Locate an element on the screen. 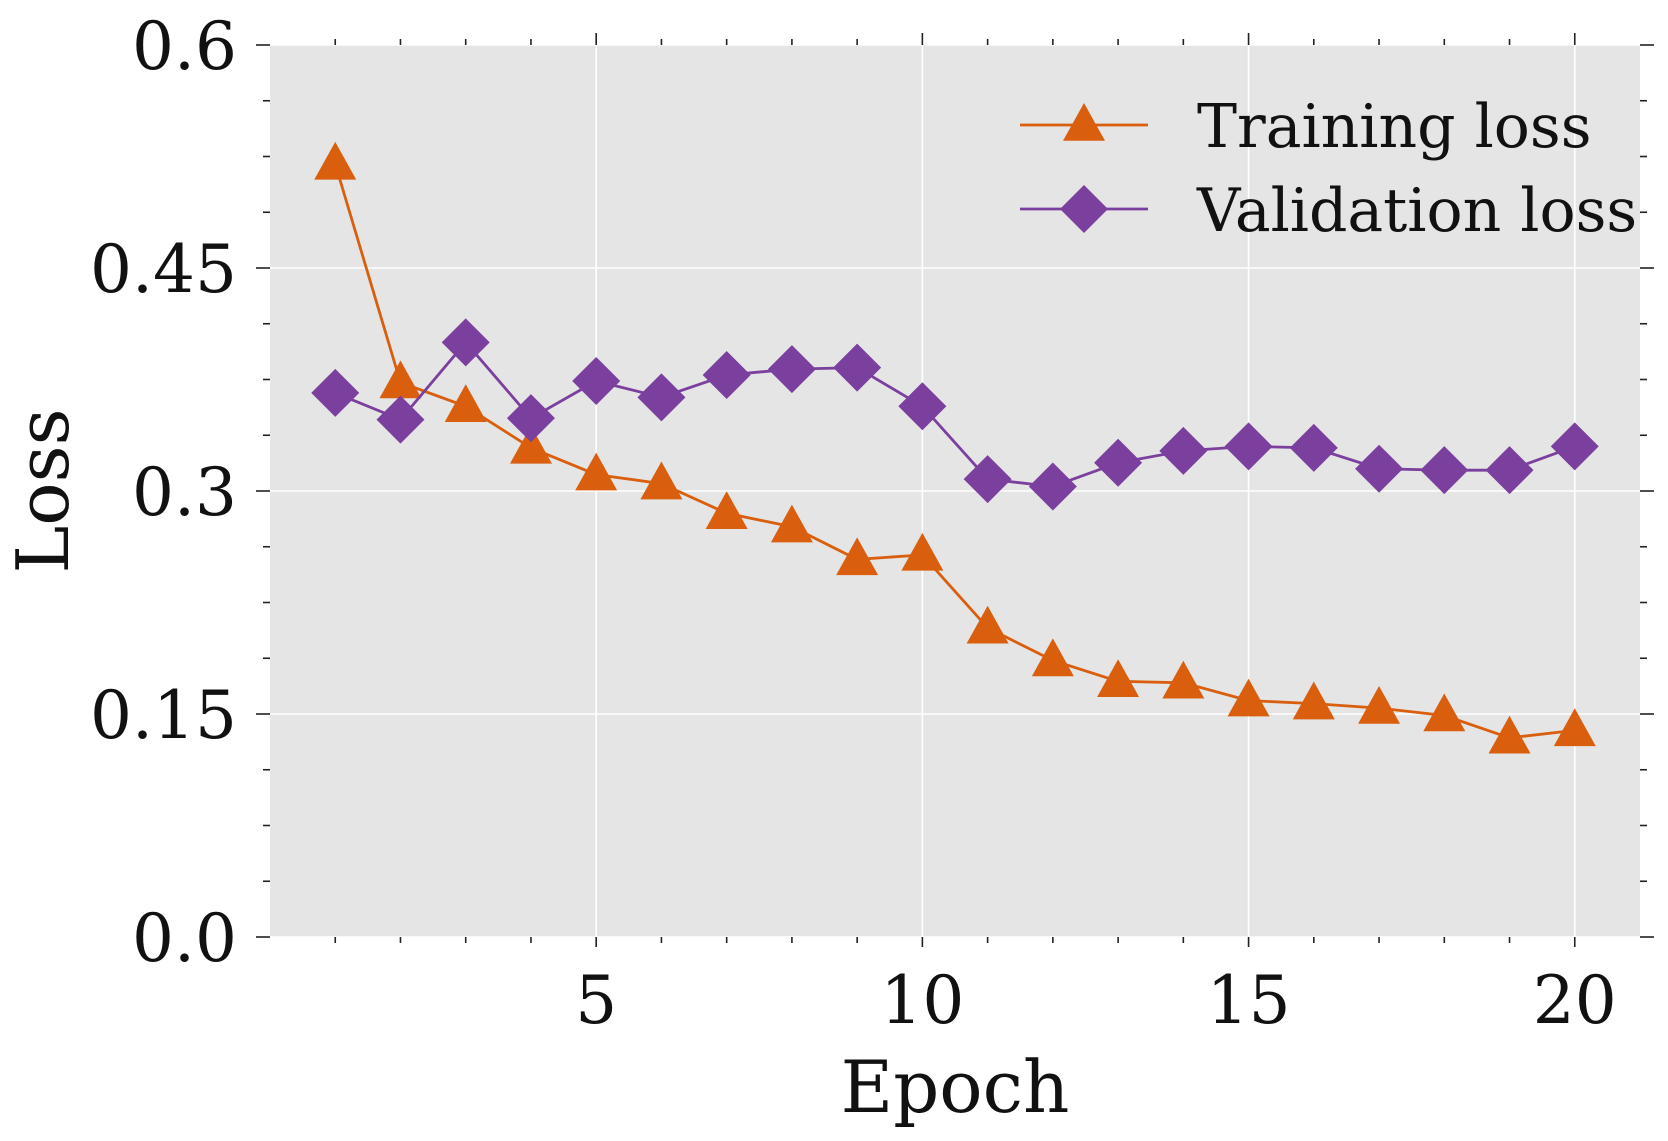 The image size is (1668, 1141). x-tick-label: 15 is located at coordinates (1249, 1000).